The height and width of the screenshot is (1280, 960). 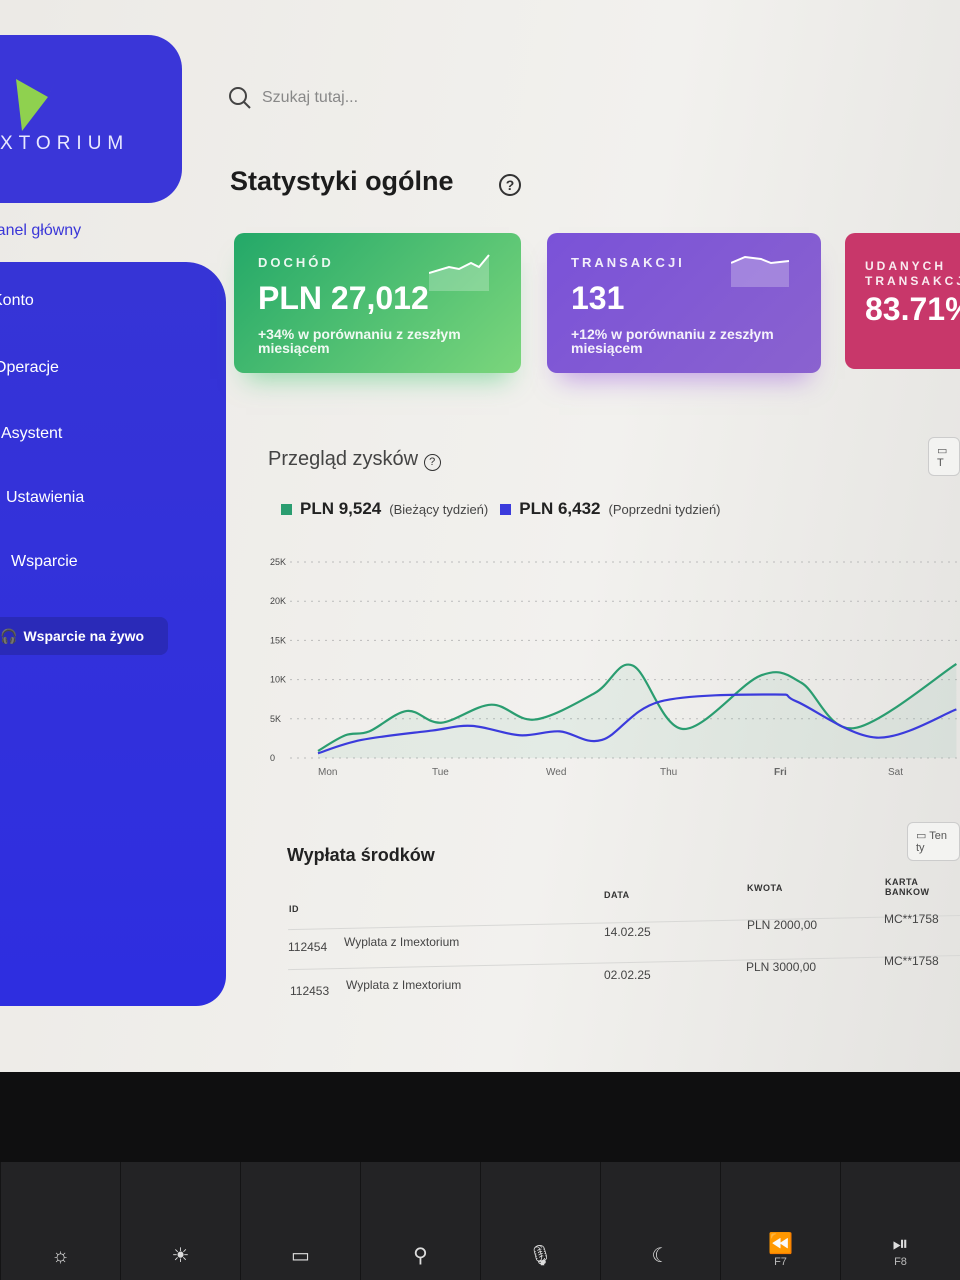 I want to click on legend-note-current: (Bieżący tydzień), so click(x=439, y=509).